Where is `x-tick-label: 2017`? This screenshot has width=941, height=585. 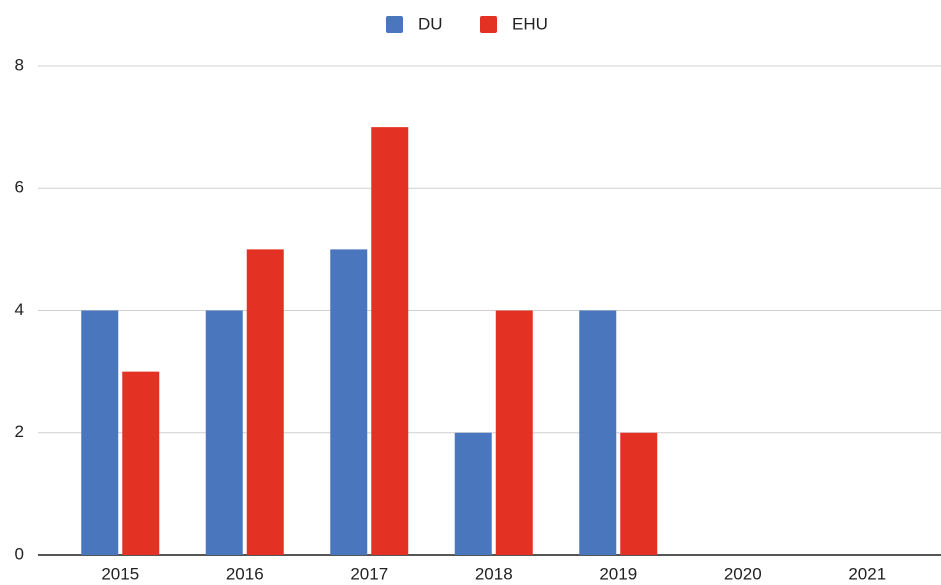 x-tick-label: 2017 is located at coordinates (369, 573).